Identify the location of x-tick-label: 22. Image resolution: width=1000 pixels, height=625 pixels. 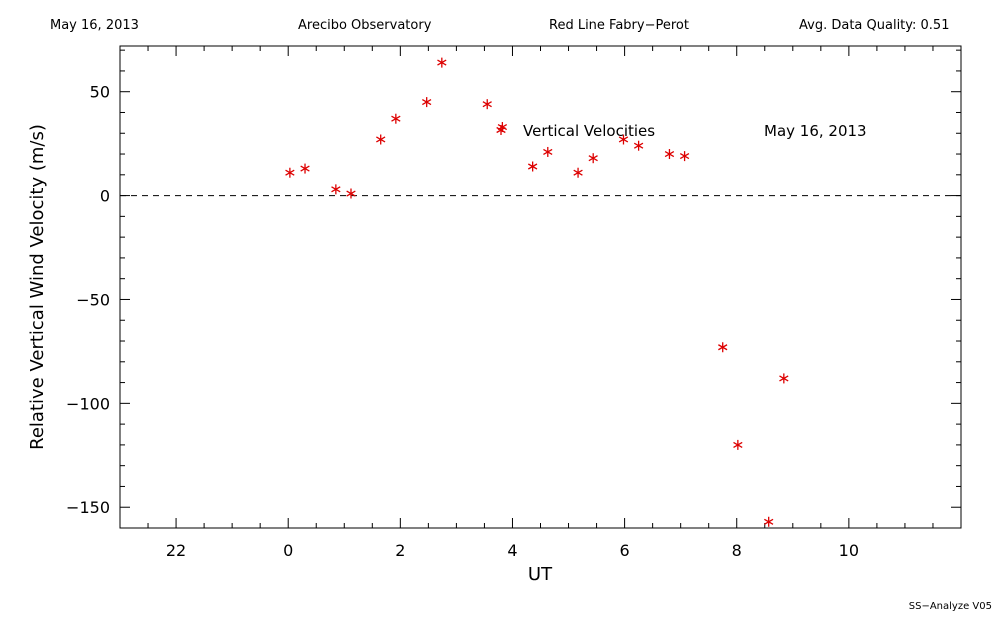
(176, 550).